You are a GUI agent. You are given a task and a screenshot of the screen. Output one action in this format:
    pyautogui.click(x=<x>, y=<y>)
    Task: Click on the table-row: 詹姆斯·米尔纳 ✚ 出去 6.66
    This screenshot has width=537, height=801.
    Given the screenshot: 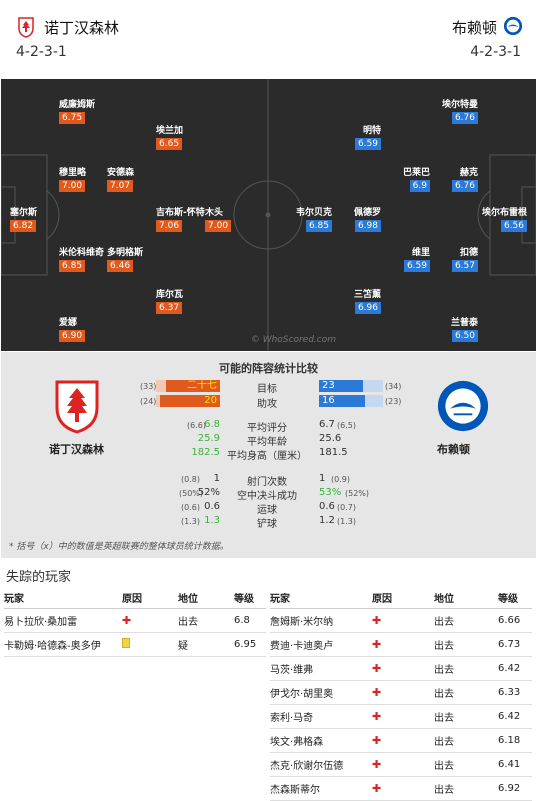 What is the action you would take?
    pyautogui.click(x=401, y=620)
    